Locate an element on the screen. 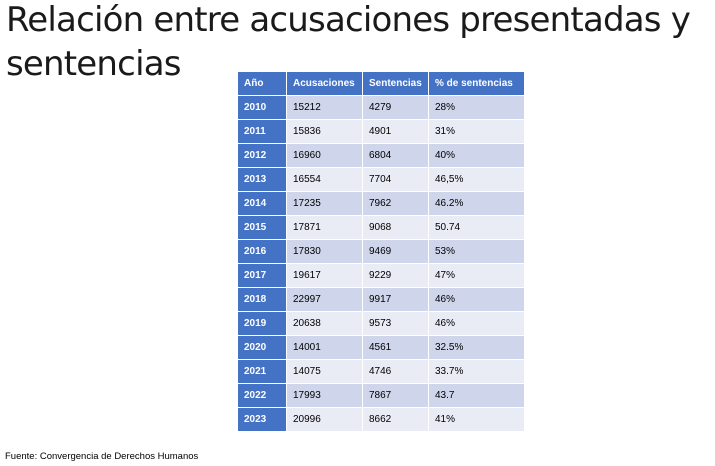 The height and width of the screenshot is (466, 715). year-cell: 2012 is located at coordinates (262, 155).